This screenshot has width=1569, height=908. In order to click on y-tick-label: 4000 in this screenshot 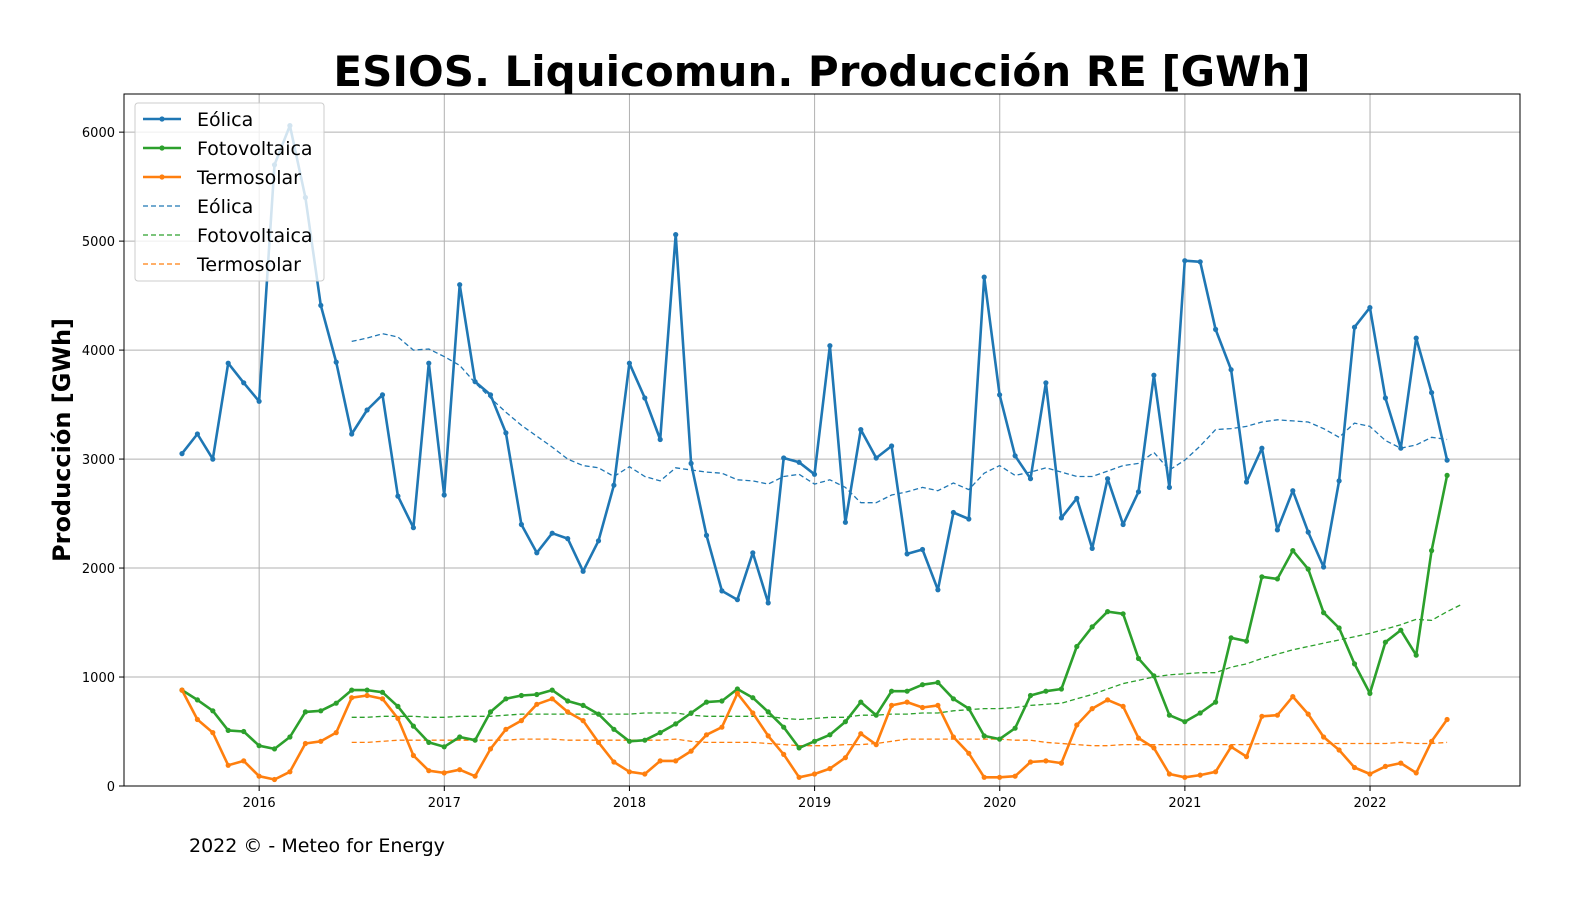, I will do `click(98, 351)`.